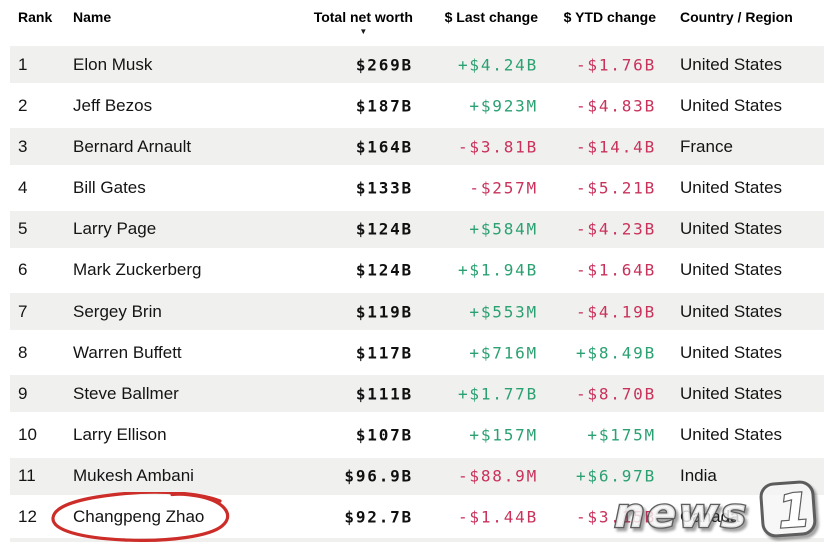 The height and width of the screenshot is (542, 824). Describe the element at coordinates (497, 394) in the screenshot. I see `last-change-cell: +$1.77B` at that location.